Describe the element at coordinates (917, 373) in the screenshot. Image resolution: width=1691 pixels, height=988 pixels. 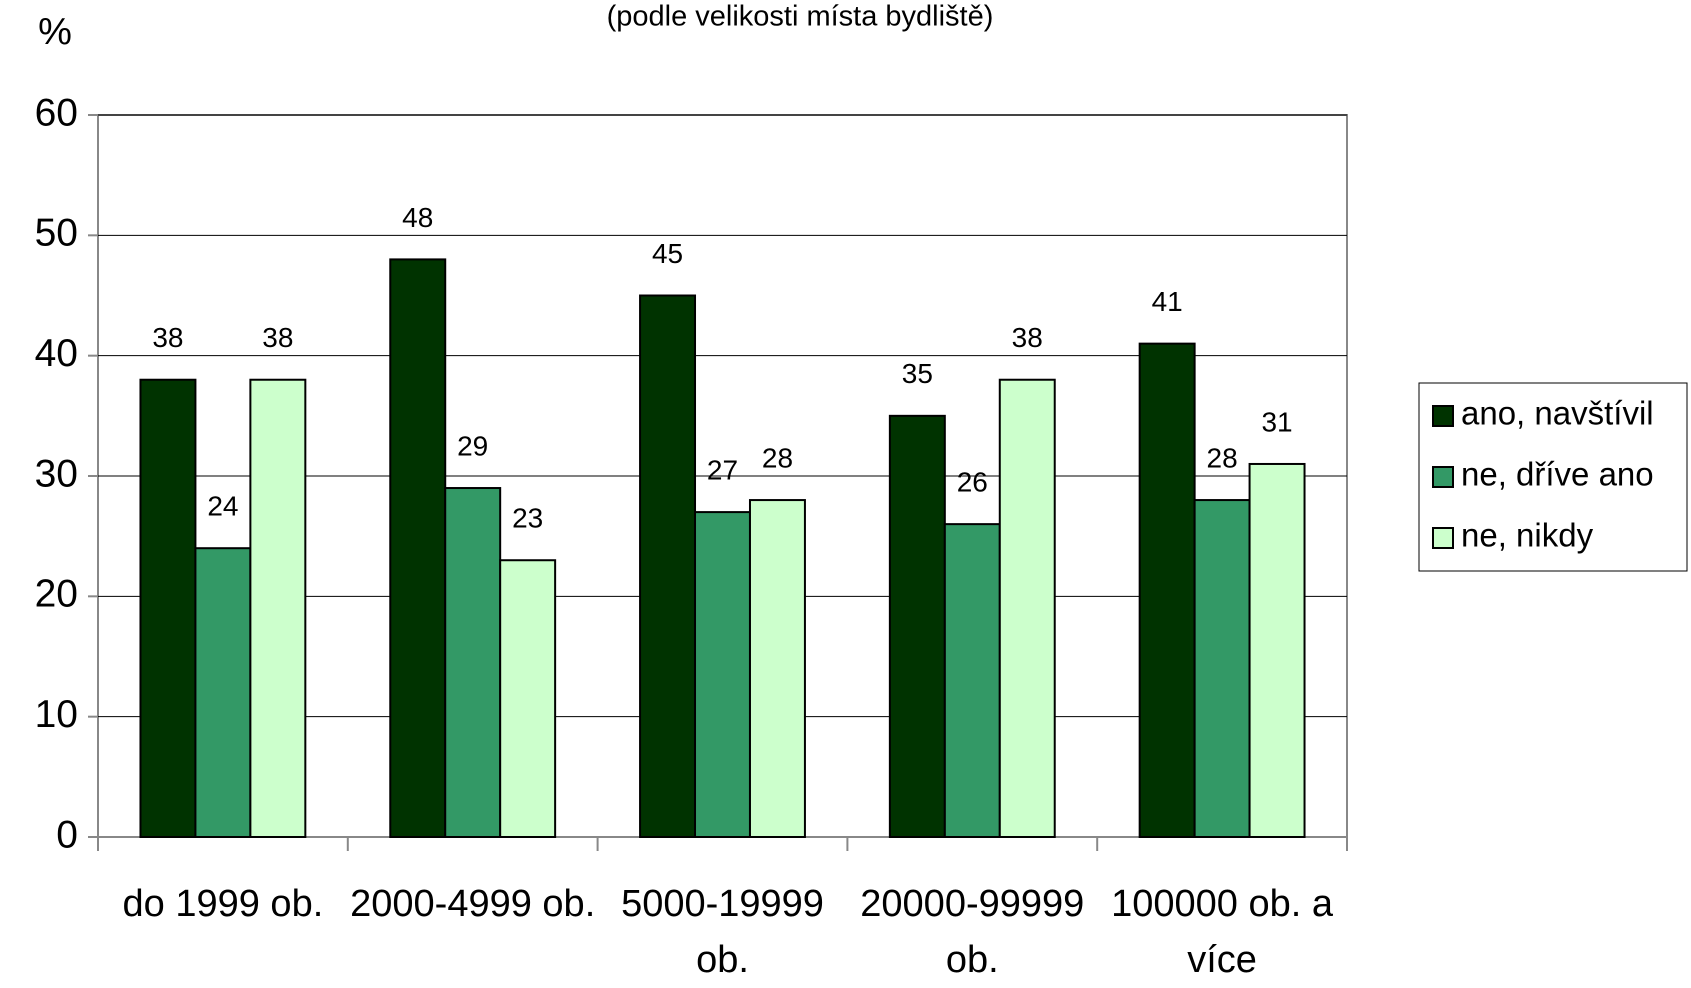
I see `data-label: 35` at that location.